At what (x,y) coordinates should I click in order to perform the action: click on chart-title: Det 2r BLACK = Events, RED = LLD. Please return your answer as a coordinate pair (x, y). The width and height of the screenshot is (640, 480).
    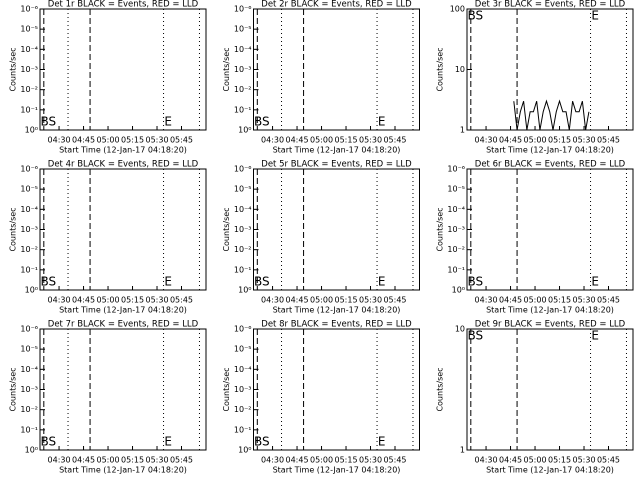
    Looking at the image, I should click on (336, 5).